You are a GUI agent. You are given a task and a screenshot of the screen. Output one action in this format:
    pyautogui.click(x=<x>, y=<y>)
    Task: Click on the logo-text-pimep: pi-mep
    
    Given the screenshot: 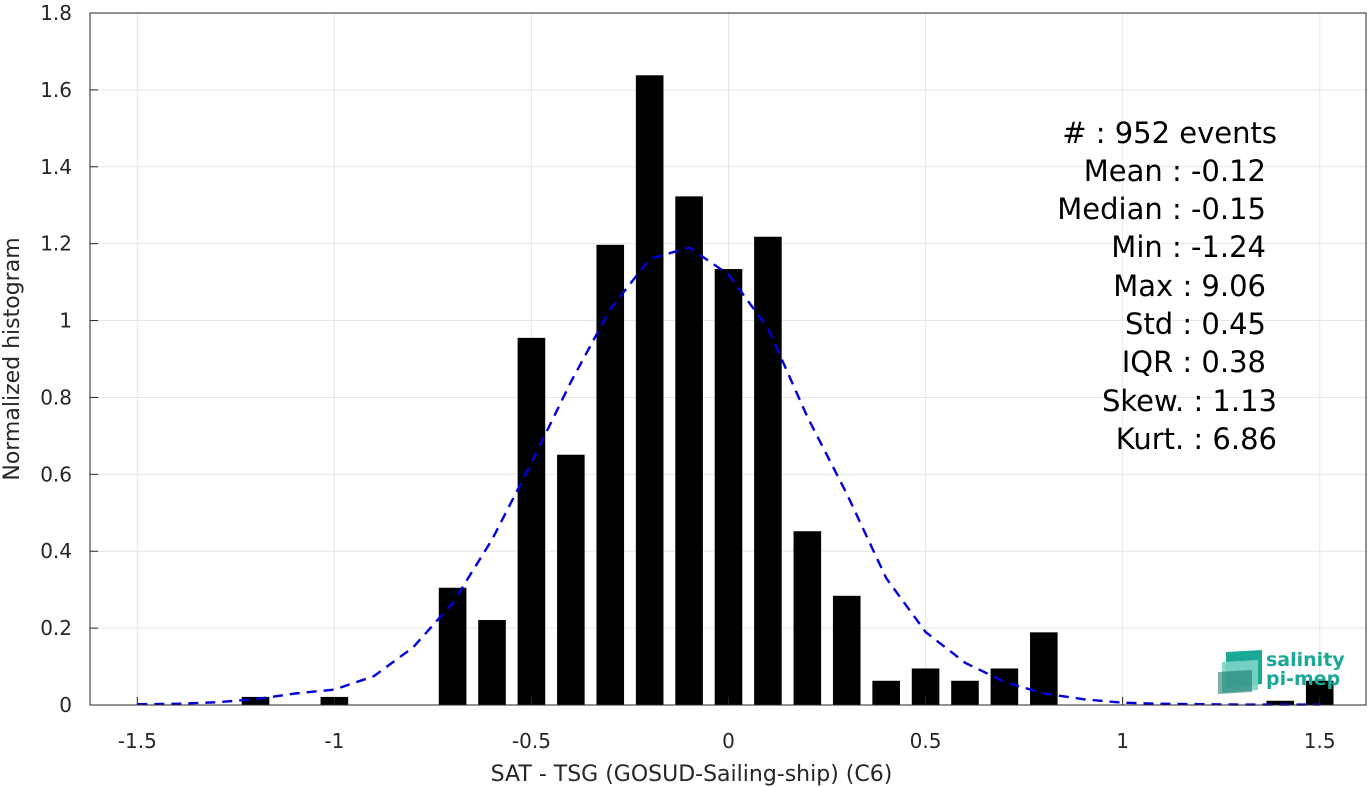 What is the action you would take?
    pyautogui.click(x=1303, y=679)
    